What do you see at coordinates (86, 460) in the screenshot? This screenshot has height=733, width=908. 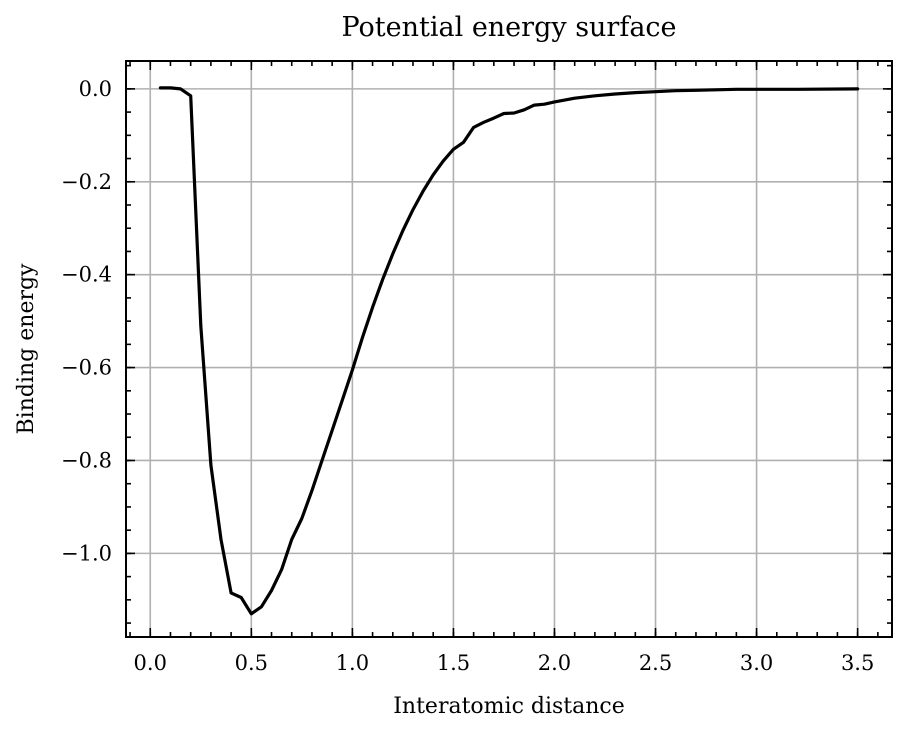 I see `y-tick-label: −0.8` at bounding box center [86, 460].